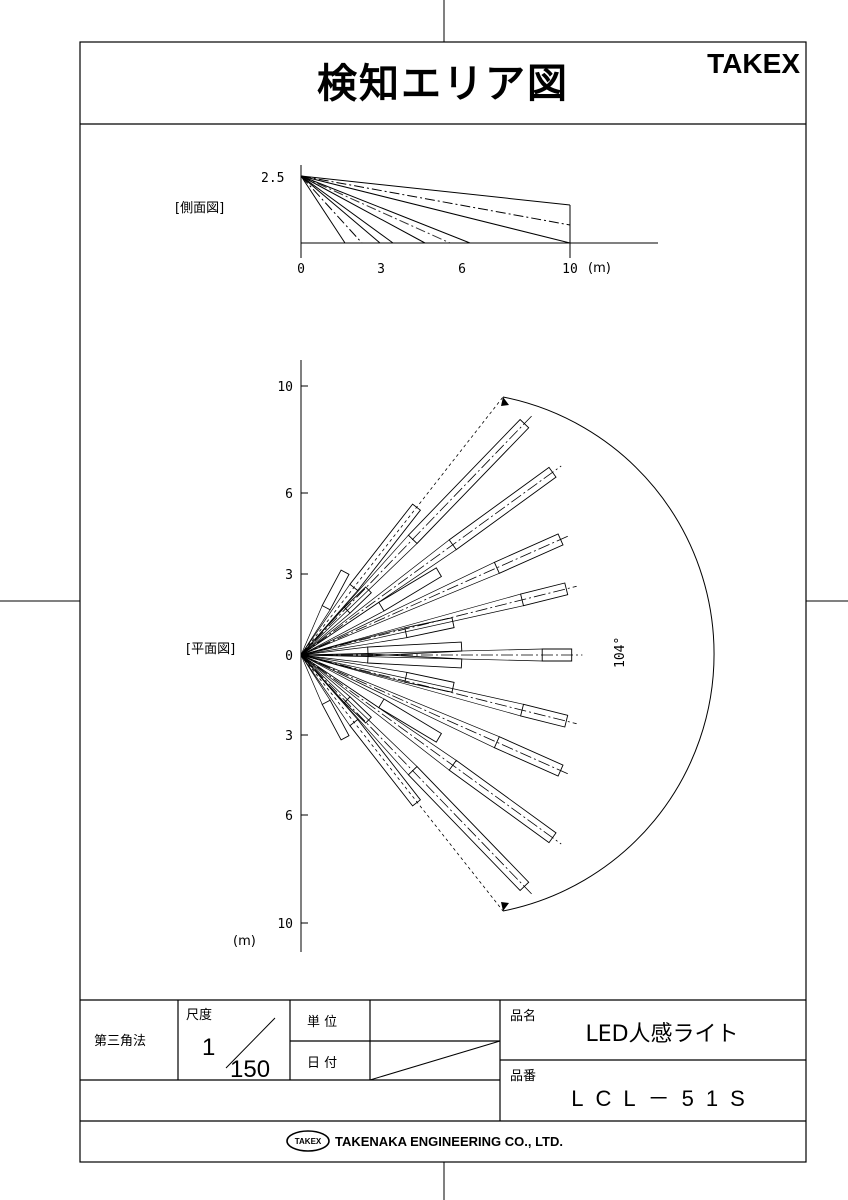  I want to click on plan-view-label: [平面図], so click(210, 649).